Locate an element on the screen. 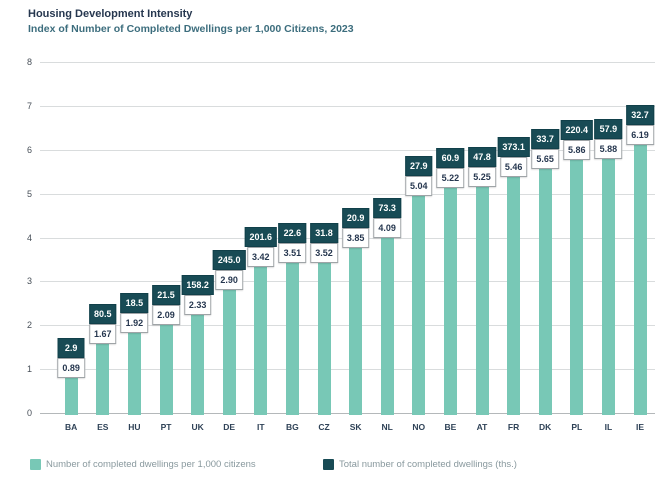  bar-it is located at coordinates (261, 338).